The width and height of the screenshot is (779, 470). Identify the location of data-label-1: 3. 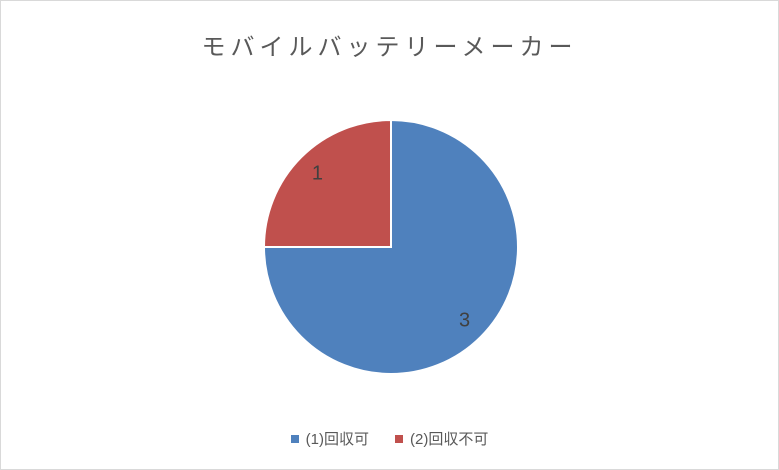
(464, 321).